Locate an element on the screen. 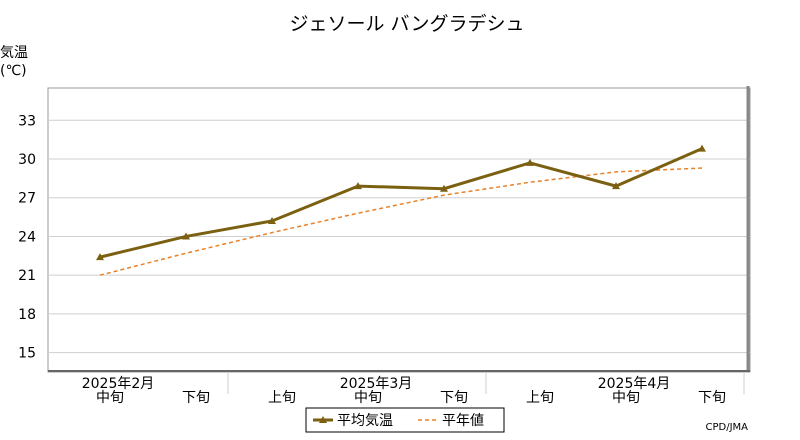 This screenshot has width=800, height=440. y-tick-label: 21 is located at coordinates (27, 276).